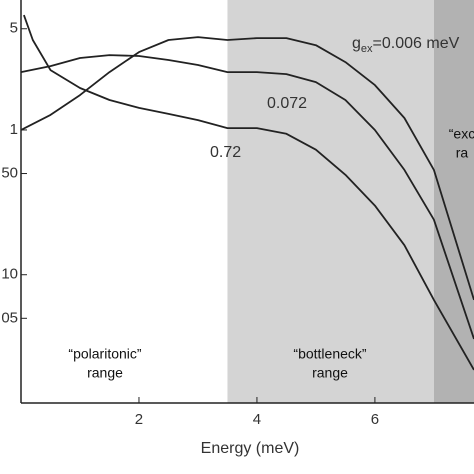  Describe the element at coordinates (104, 354) in the screenshot. I see `range-label: “polaritonic”` at that location.